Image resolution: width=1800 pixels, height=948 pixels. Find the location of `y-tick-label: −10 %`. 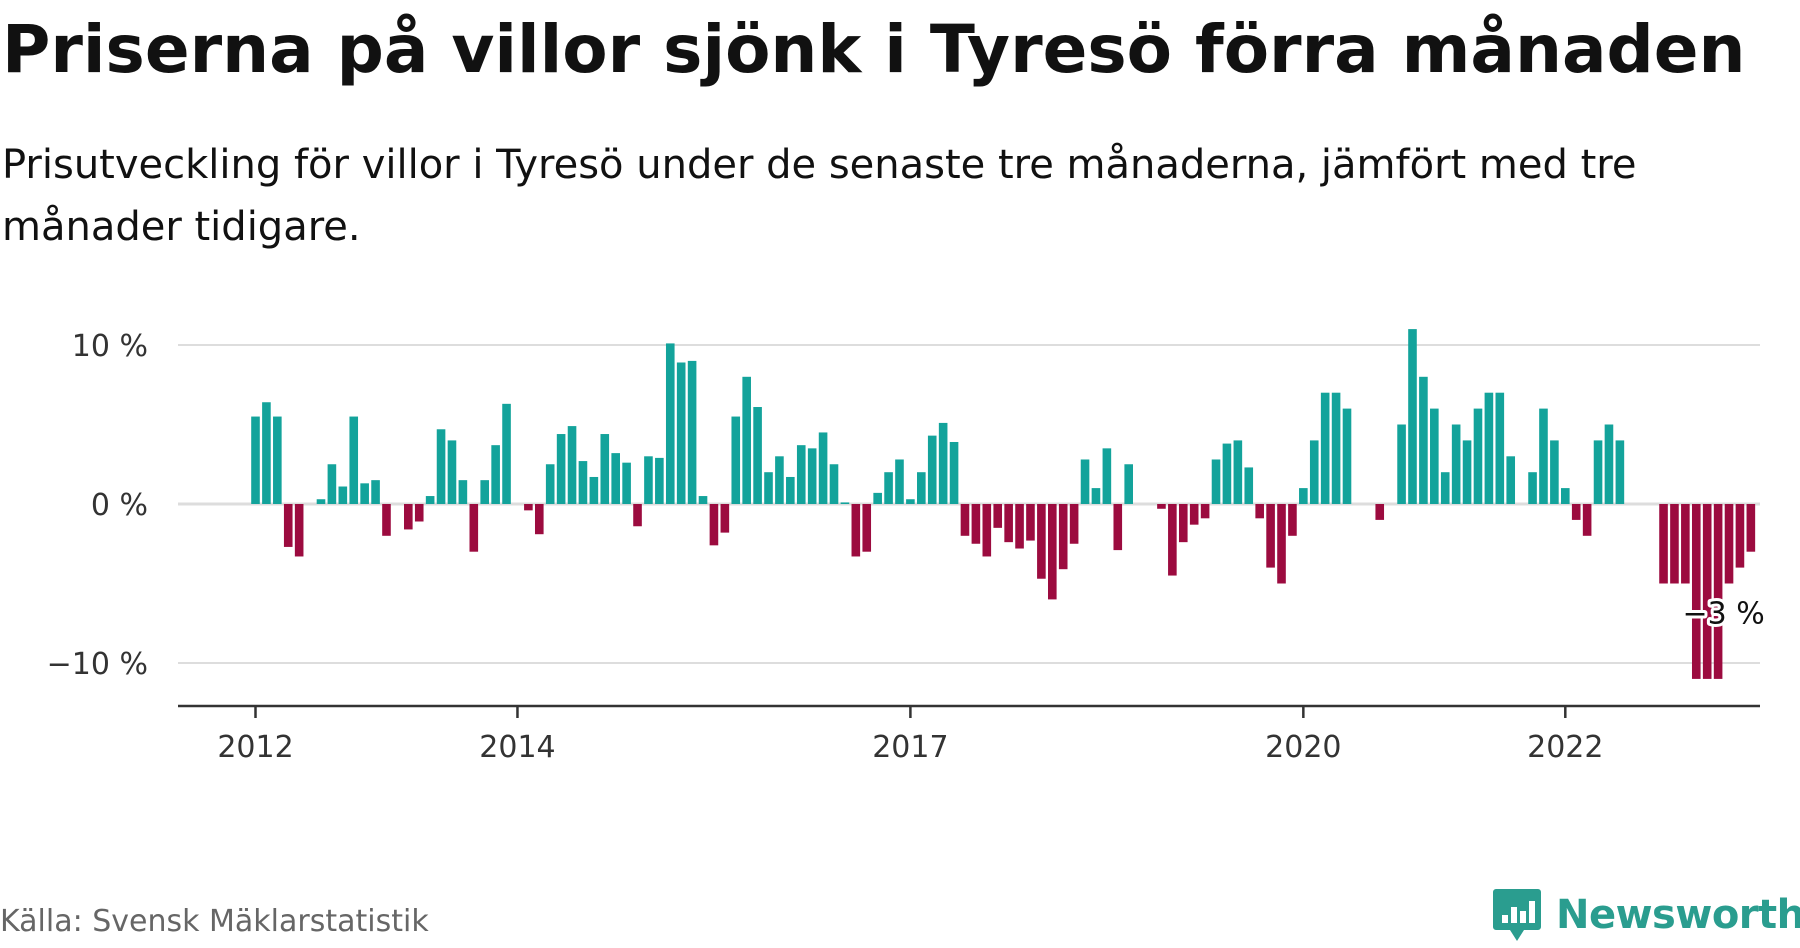

y-tick-label: −10 % is located at coordinates (97, 664).